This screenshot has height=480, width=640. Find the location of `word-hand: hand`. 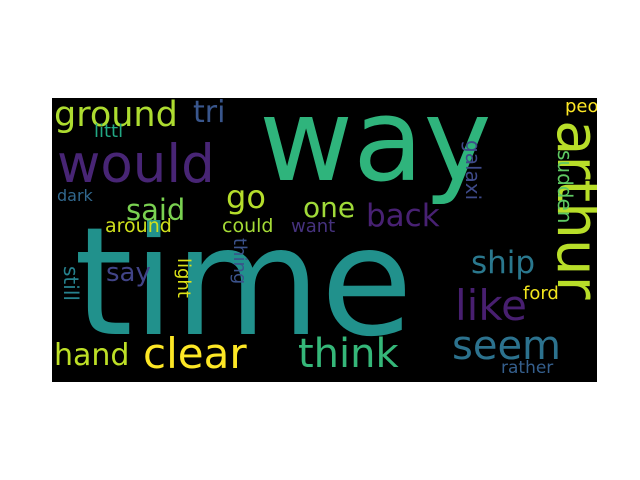

word-hand: hand is located at coordinates (92, 355).